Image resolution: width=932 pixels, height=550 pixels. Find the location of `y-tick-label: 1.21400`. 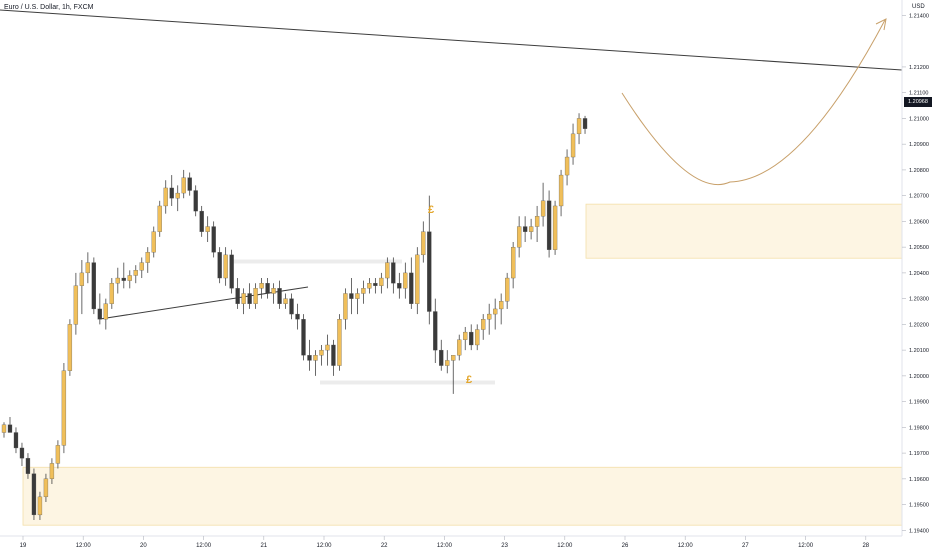

y-tick-label: 1.21400 is located at coordinates (919, 16).